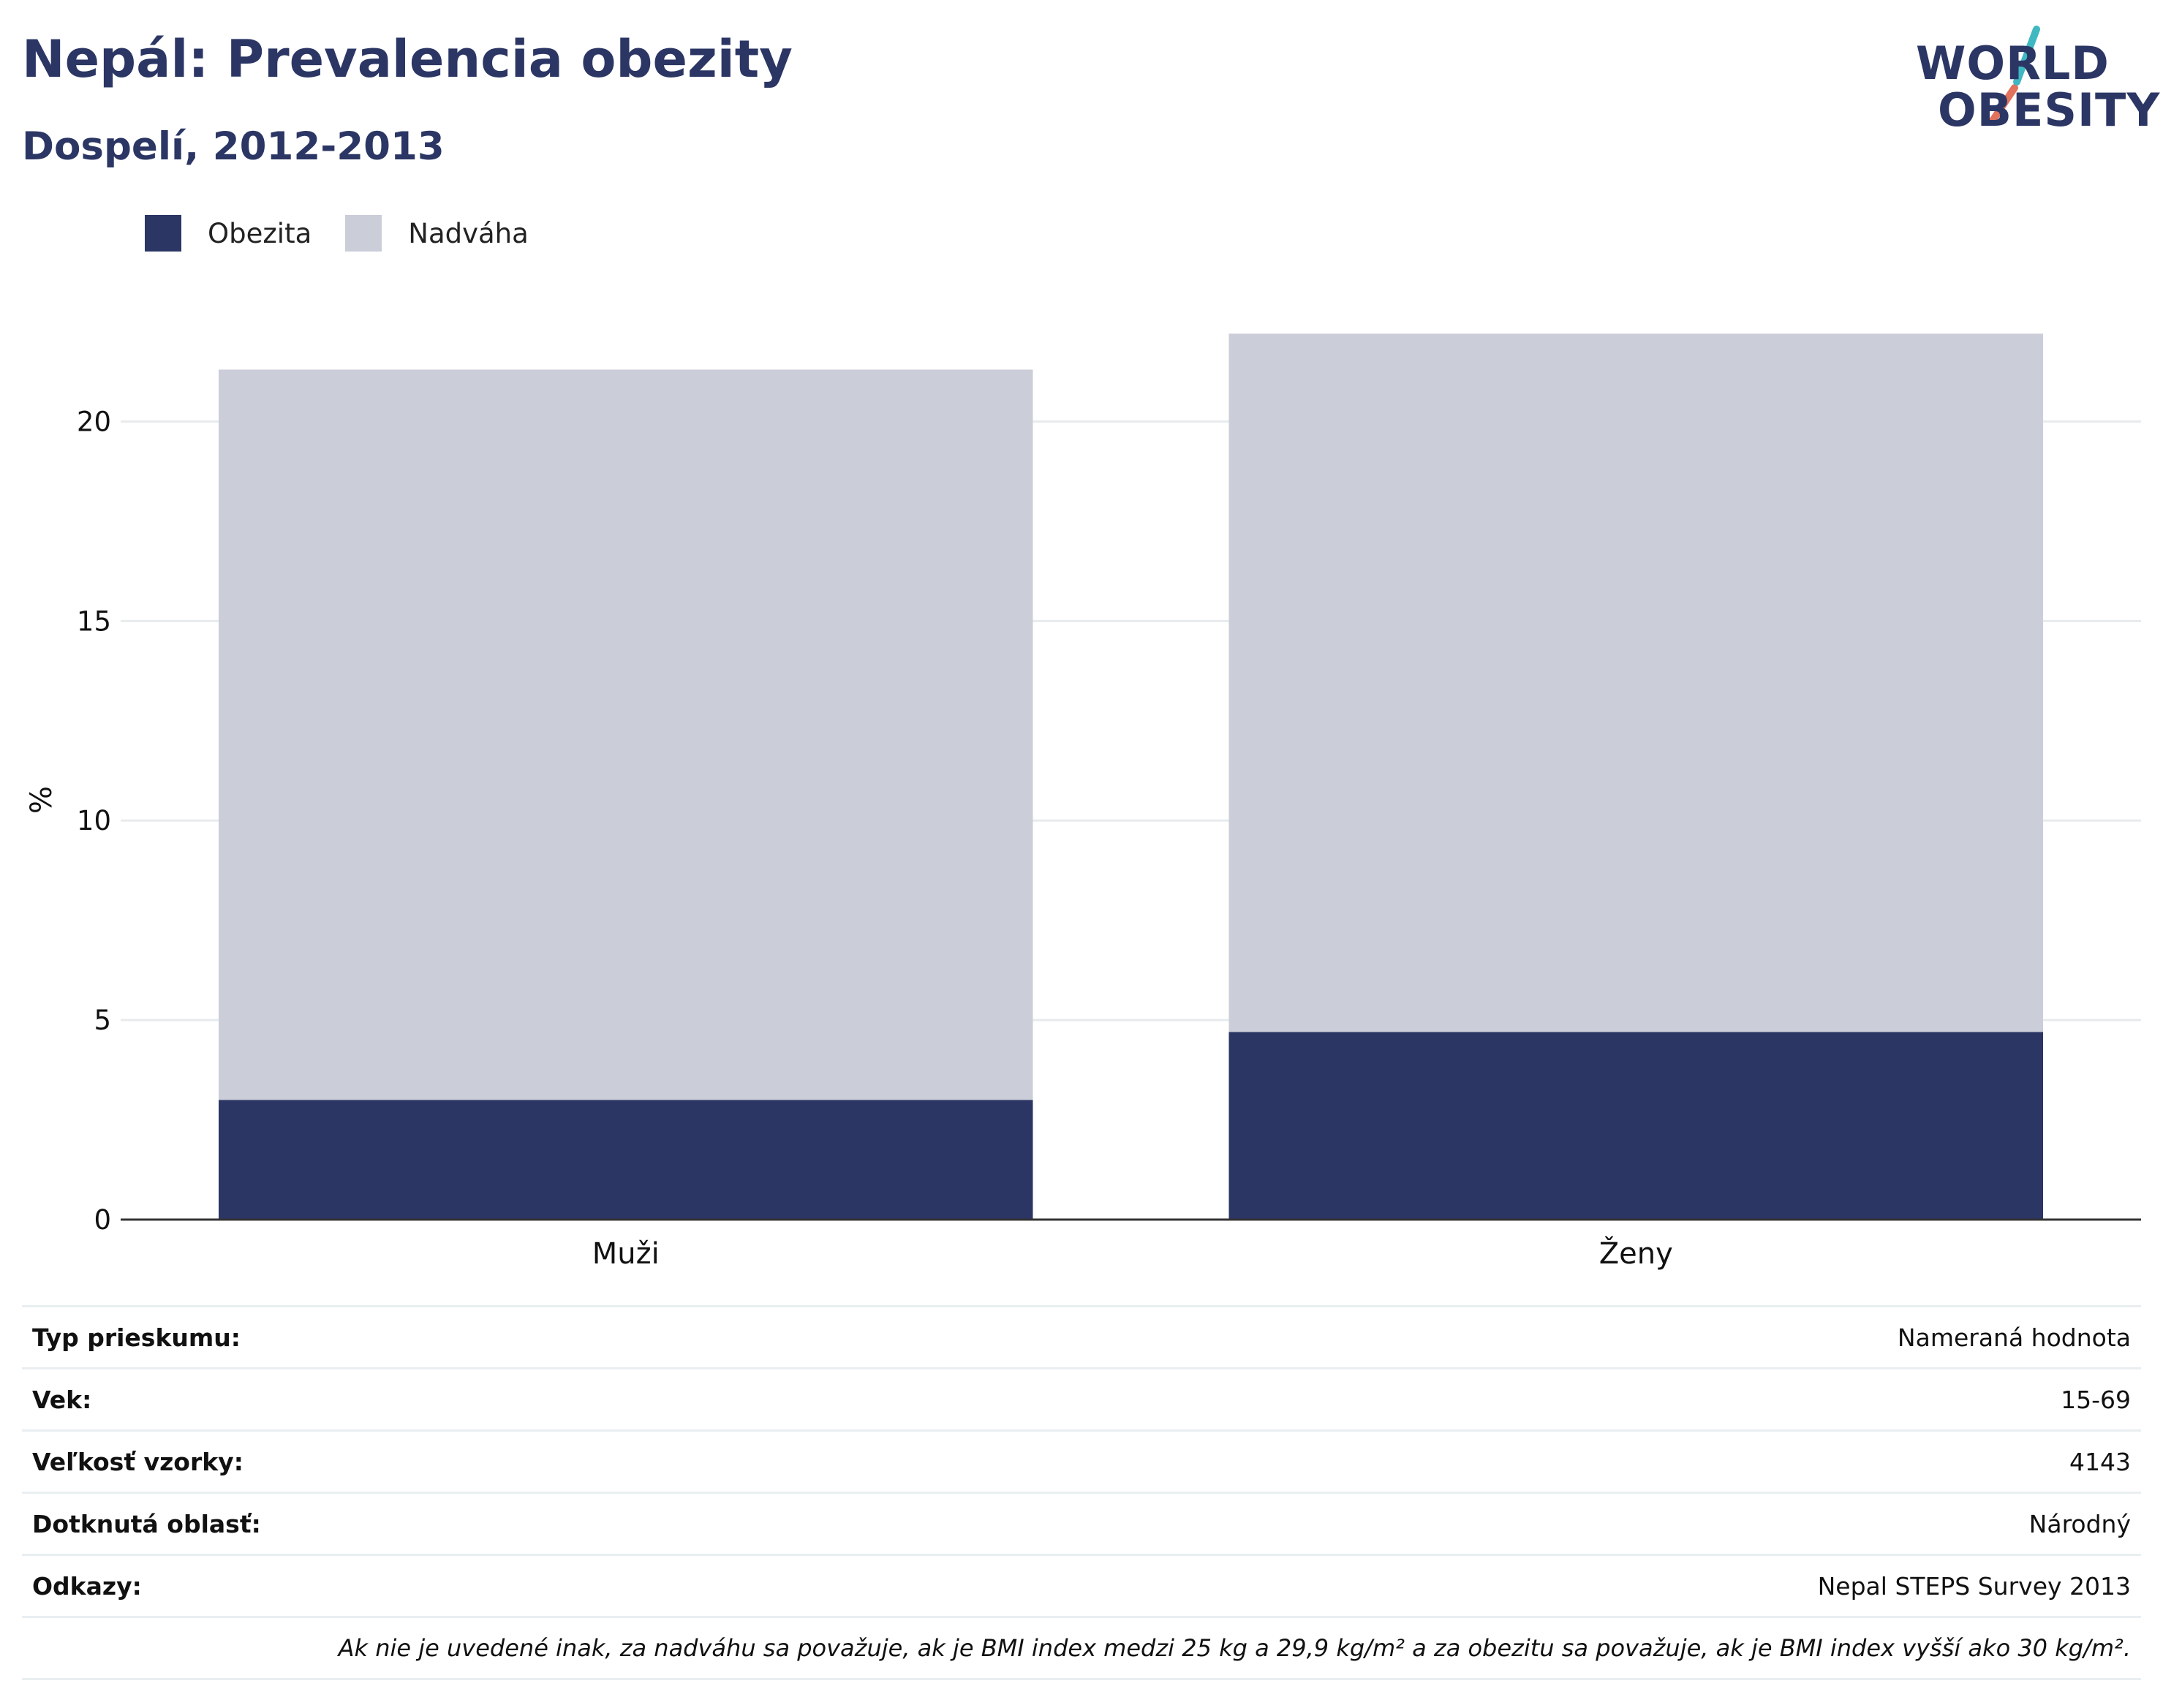  What do you see at coordinates (94, 820) in the screenshot?
I see `y-tick-label: 10` at bounding box center [94, 820].